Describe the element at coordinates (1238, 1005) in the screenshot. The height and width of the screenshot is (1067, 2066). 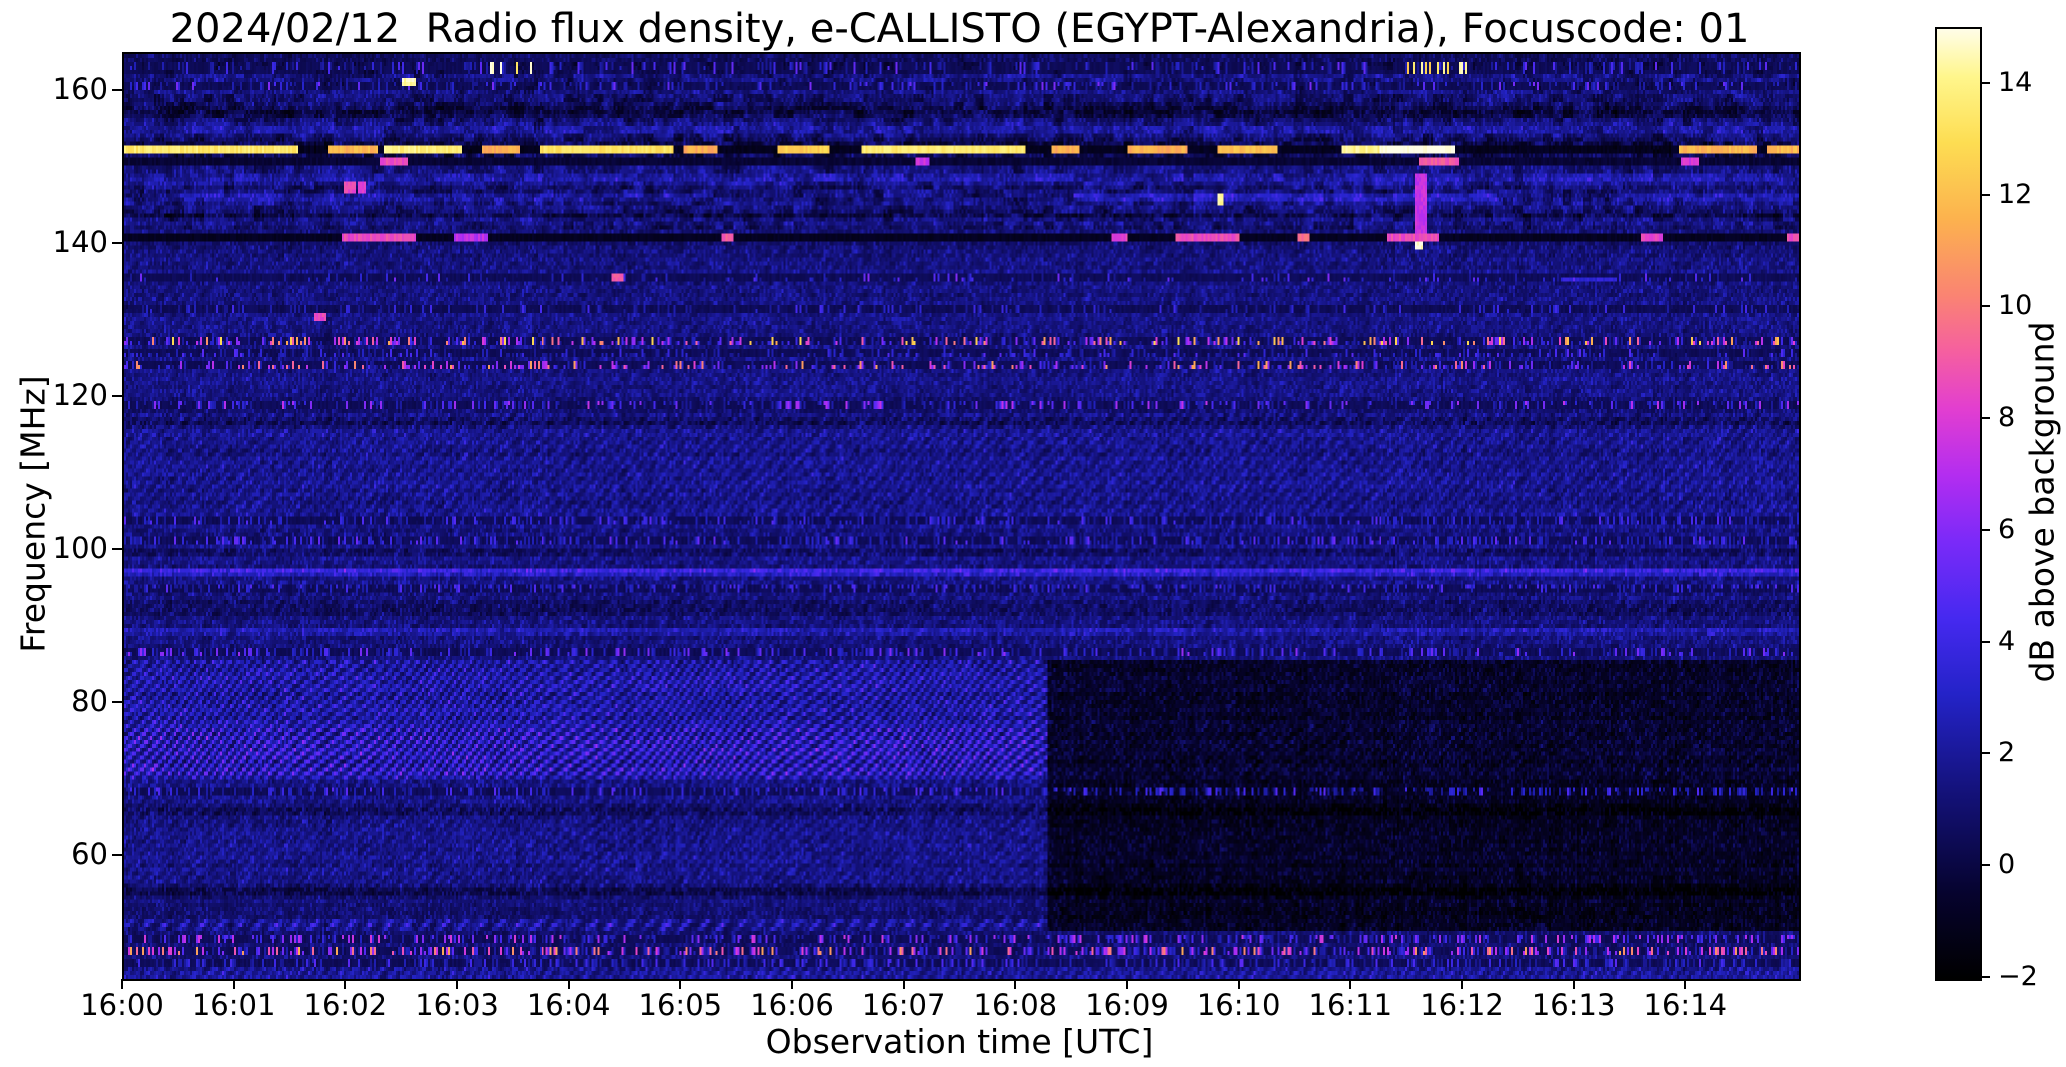
I see `x-tick-label: 16:10` at that location.